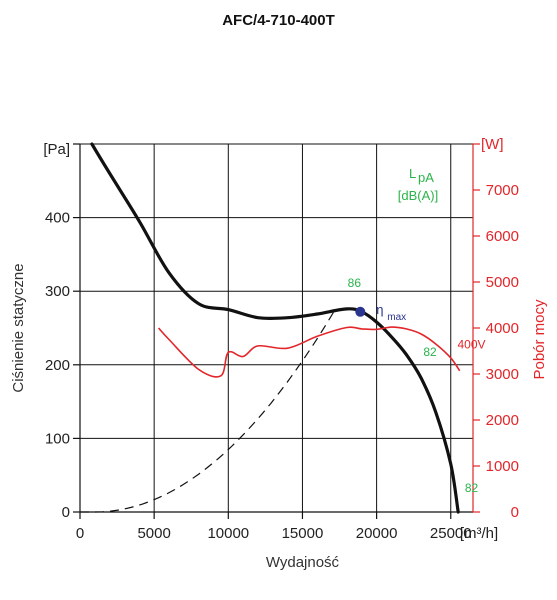 The height and width of the screenshot is (600, 557). What do you see at coordinates (303, 562) in the screenshot?
I see `x-axis-title: Wydajność` at bounding box center [303, 562].